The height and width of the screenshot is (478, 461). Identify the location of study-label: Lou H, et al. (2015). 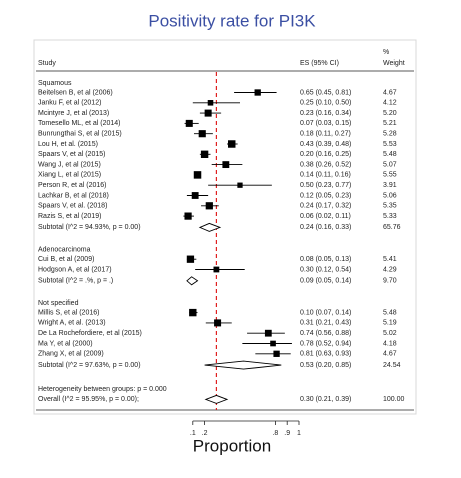
(68, 144).